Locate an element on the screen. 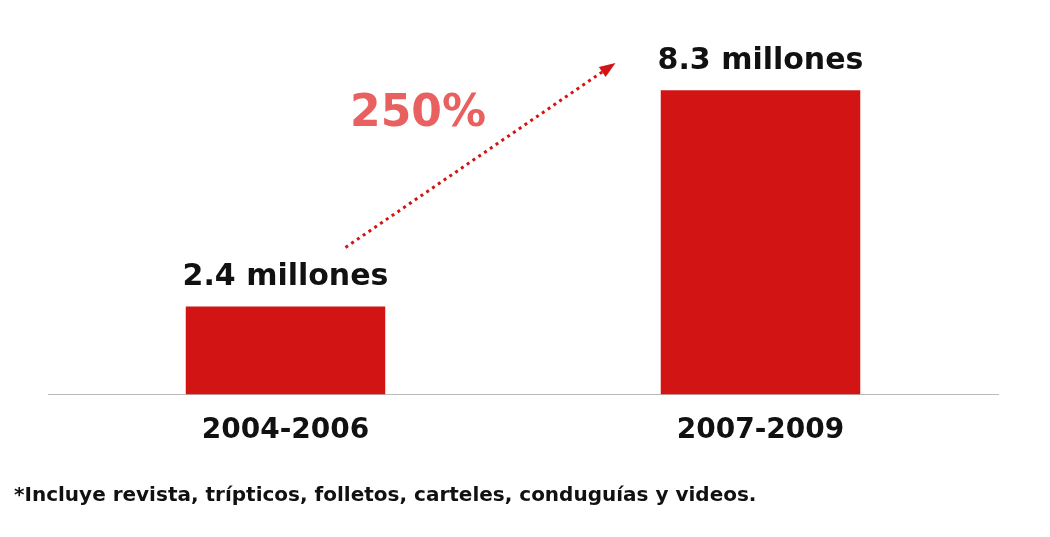 The height and width of the screenshot is (537, 1050). data-label: 2.4 millones is located at coordinates (285, 275).